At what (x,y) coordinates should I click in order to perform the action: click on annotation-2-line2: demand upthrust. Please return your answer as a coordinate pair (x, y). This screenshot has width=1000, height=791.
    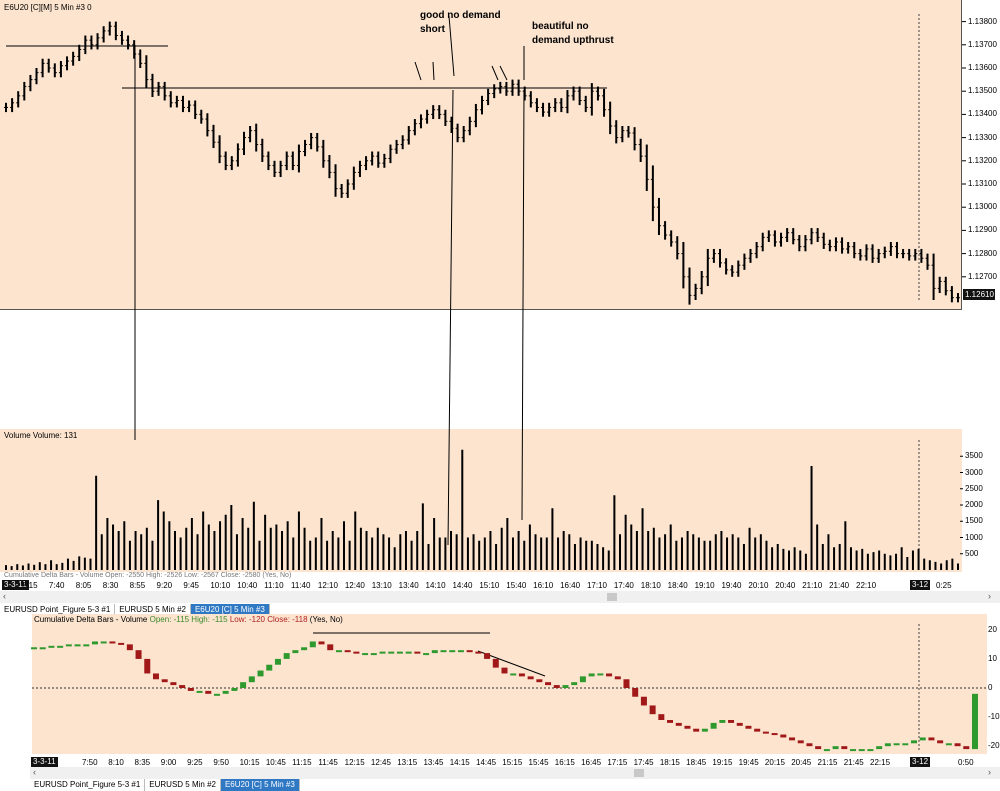
    Looking at the image, I should click on (573, 40).